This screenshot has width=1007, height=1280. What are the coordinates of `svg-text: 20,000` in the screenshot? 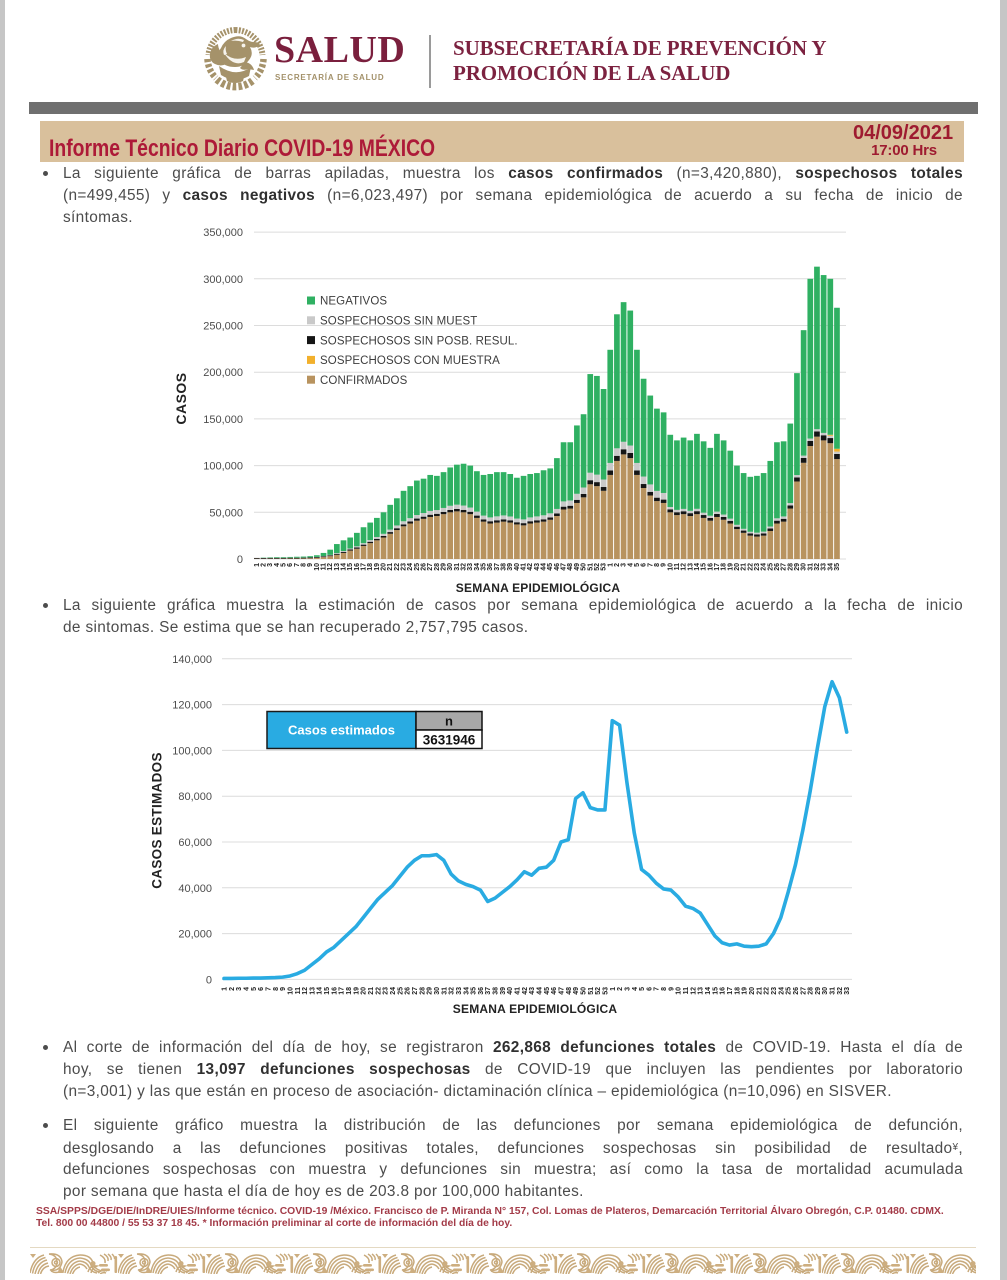 It's located at (195, 935).